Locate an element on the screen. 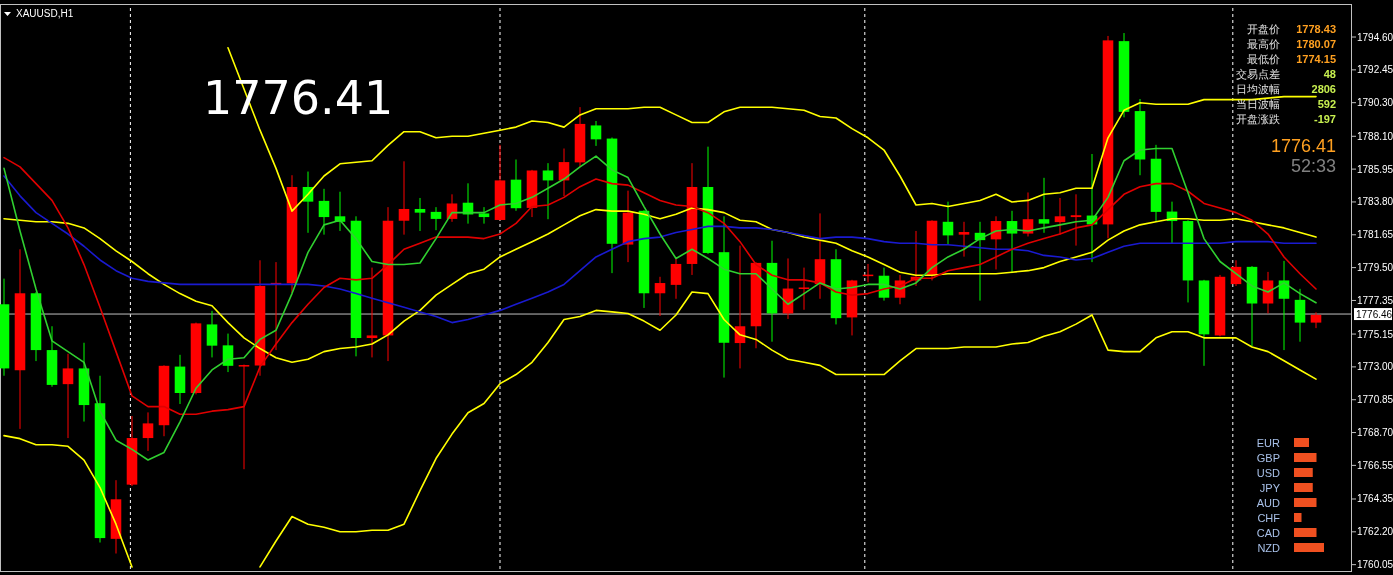  annotation: 52:33 is located at coordinates (1313, 166).